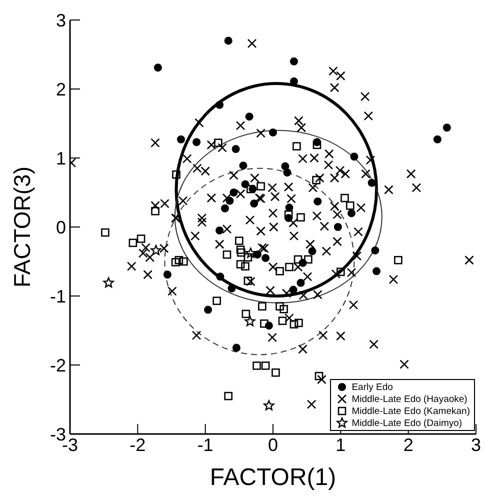 This screenshot has width=485, height=497. What do you see at coordinates (22, 227) in the screenshot?
I see `y-axis-title: FACTOR(3)` at bounding box center [22, 227].